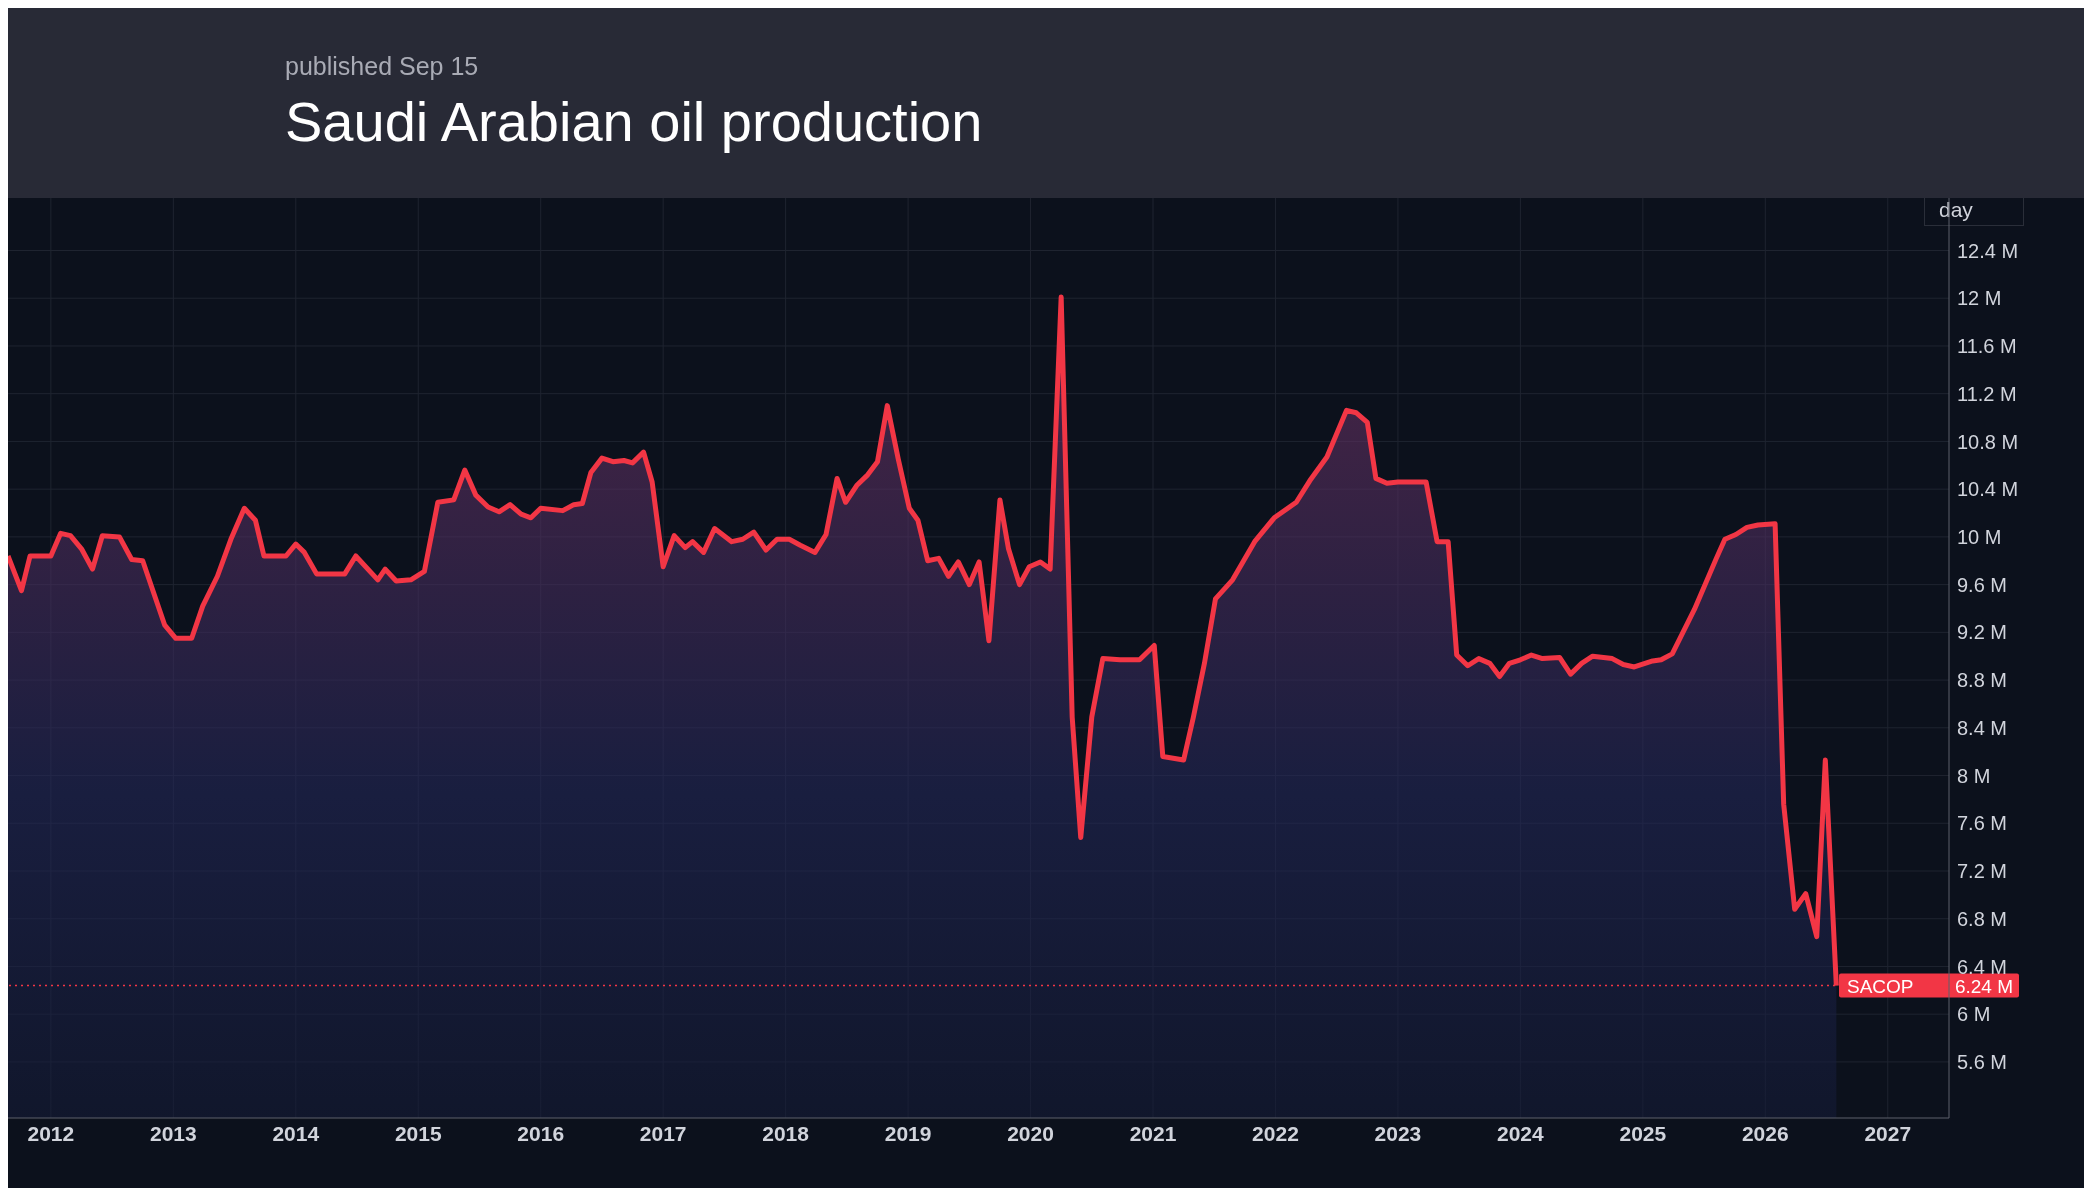  Describe the element at coordinates (51, 1133) in the screenshot. I see `x-tick-label: 2012` at that location.